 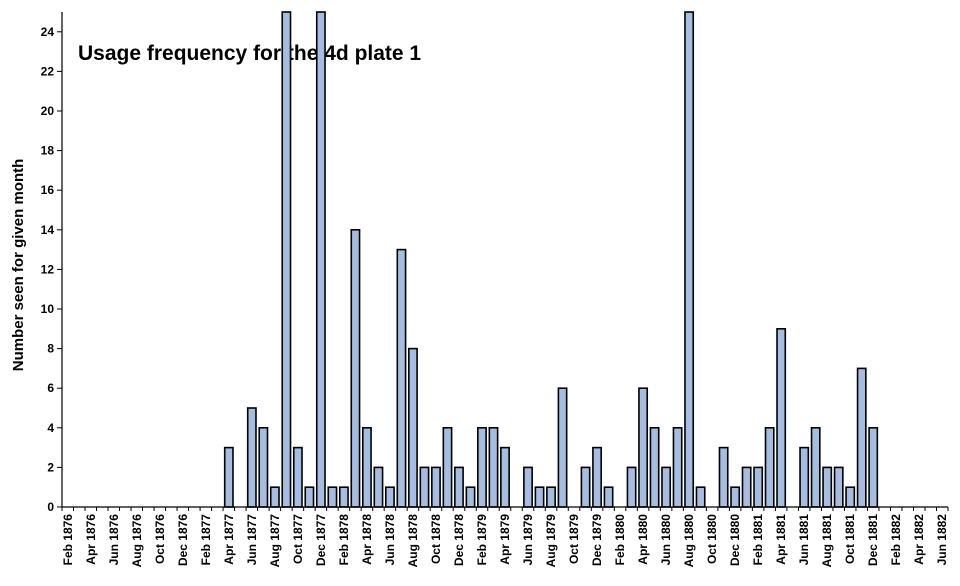 What do you see at coordinates (114, 540) in the screenshot?
I see `x-tick-label: Jun 1876` at bounding box center [114, 540].